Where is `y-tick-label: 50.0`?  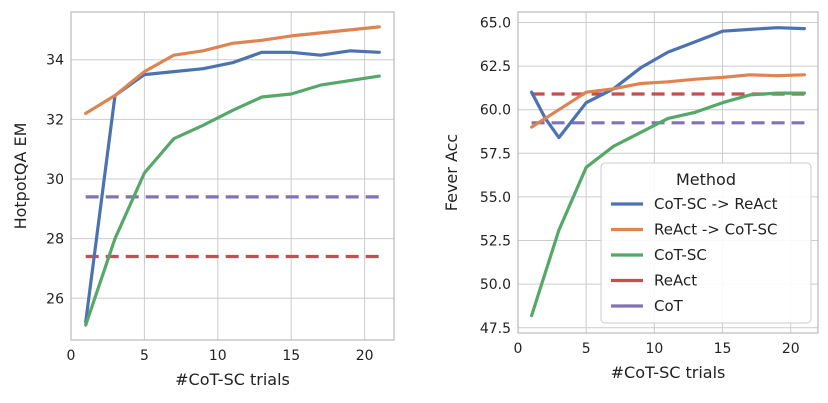
y-tick-label: 50.0 is located at coordinates (495, 285).